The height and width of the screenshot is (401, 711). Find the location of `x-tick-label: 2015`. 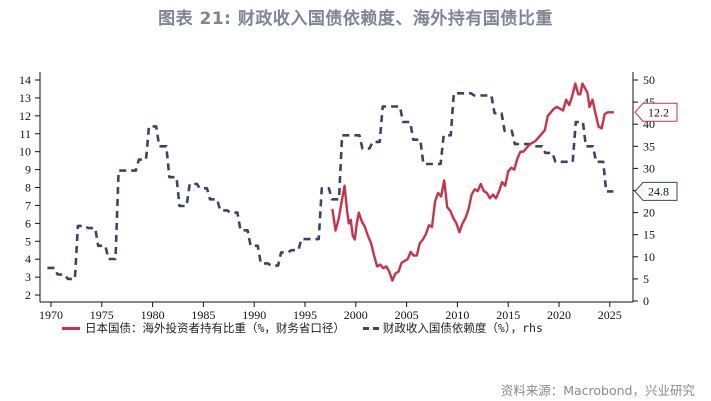

x-tick-label: 2015 is located at coordinates (508, 315).